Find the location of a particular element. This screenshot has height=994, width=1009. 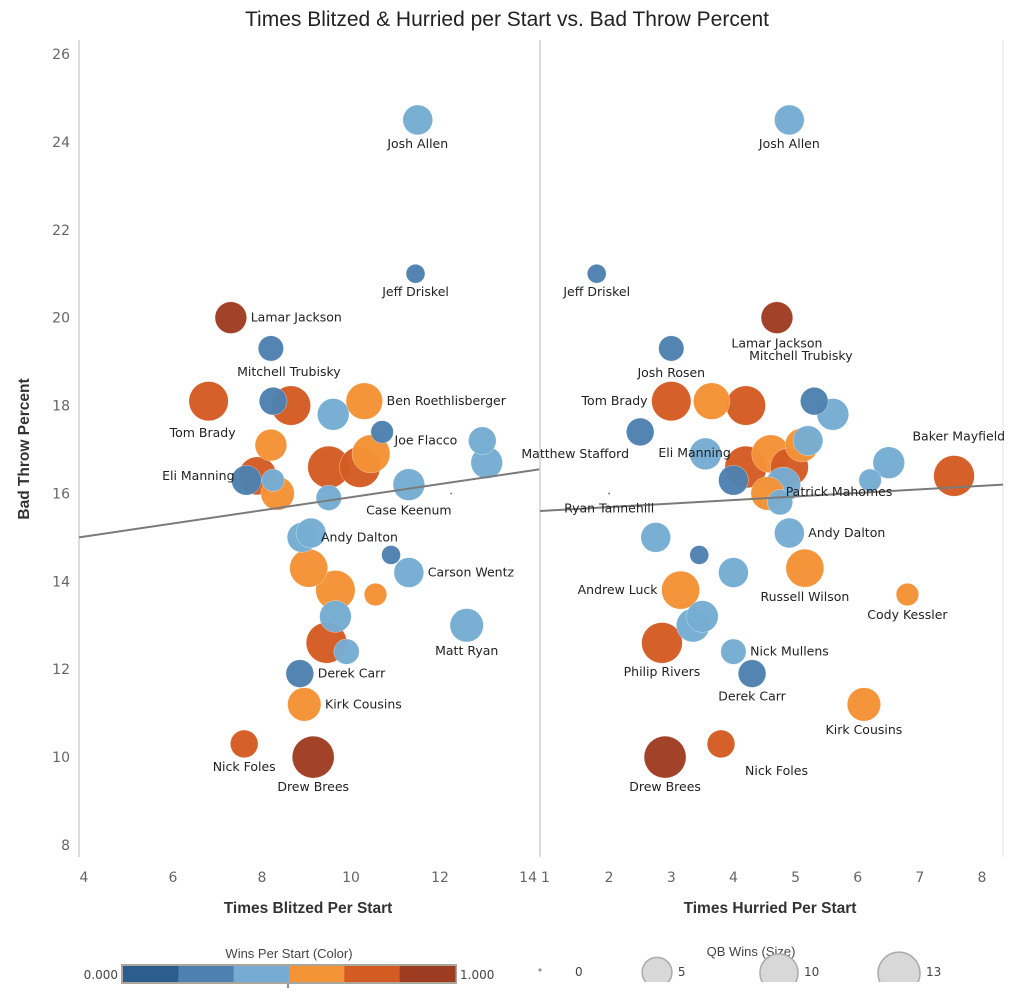

point-label: Tom Brady is located at coordinates (203, 432).